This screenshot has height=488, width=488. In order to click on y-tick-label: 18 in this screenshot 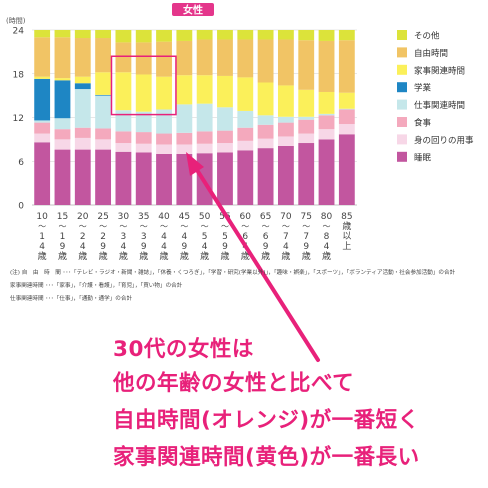, I will do `click(19, 75)`.